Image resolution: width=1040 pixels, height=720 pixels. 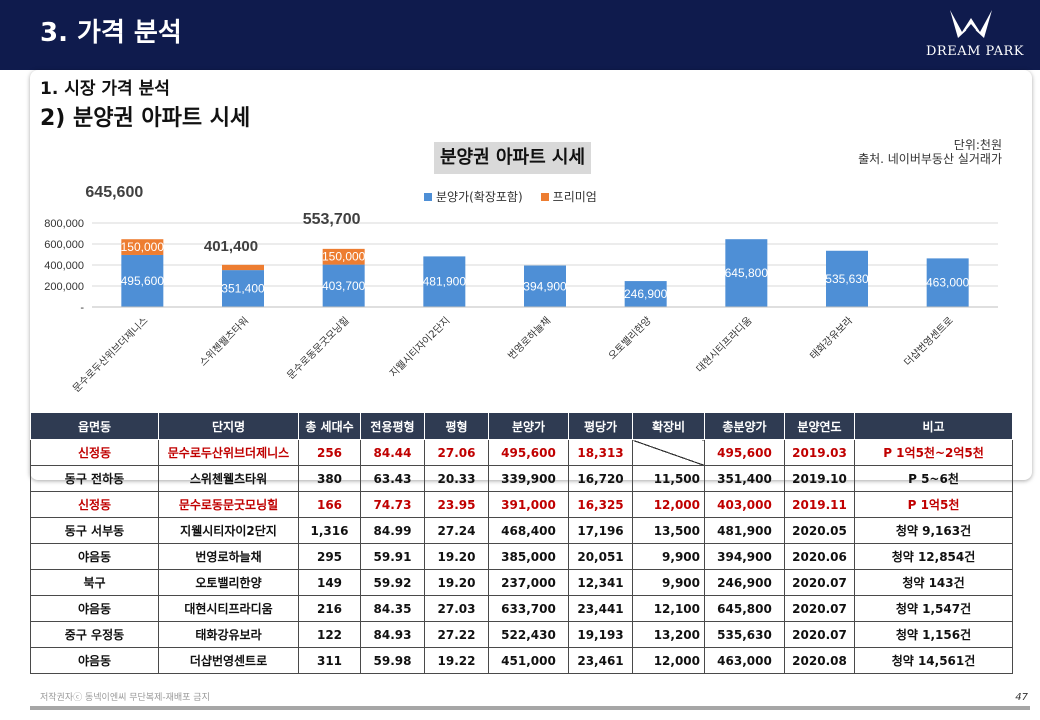 I want to click on table-cell: 481,900, so click(x=744, y=530).